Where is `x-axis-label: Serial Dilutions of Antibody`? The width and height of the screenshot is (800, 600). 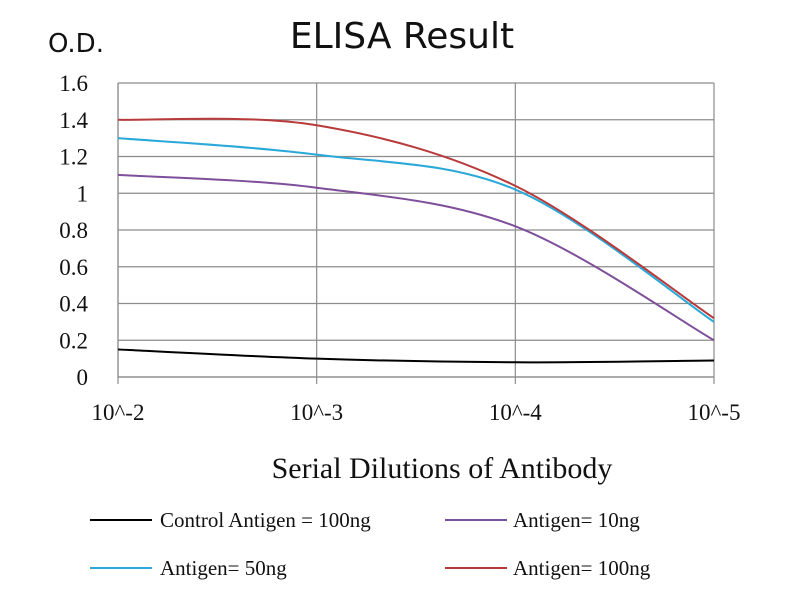
x-axis-label: Serial Dilutions of Antibody is located at coordinates (442, 468).